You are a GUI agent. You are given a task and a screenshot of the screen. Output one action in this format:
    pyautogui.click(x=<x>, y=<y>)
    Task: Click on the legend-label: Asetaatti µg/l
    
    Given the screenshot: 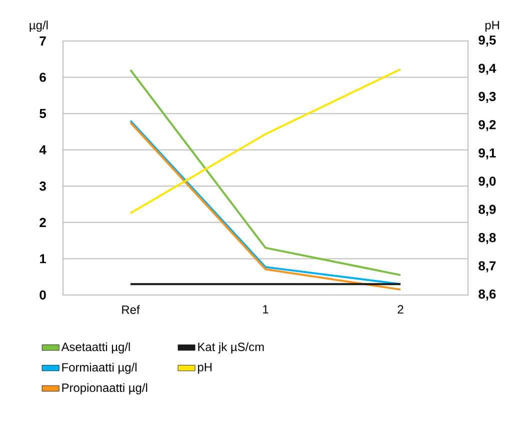 What is the action you would take?
    pyautogui.click(x=95, y=348)
    